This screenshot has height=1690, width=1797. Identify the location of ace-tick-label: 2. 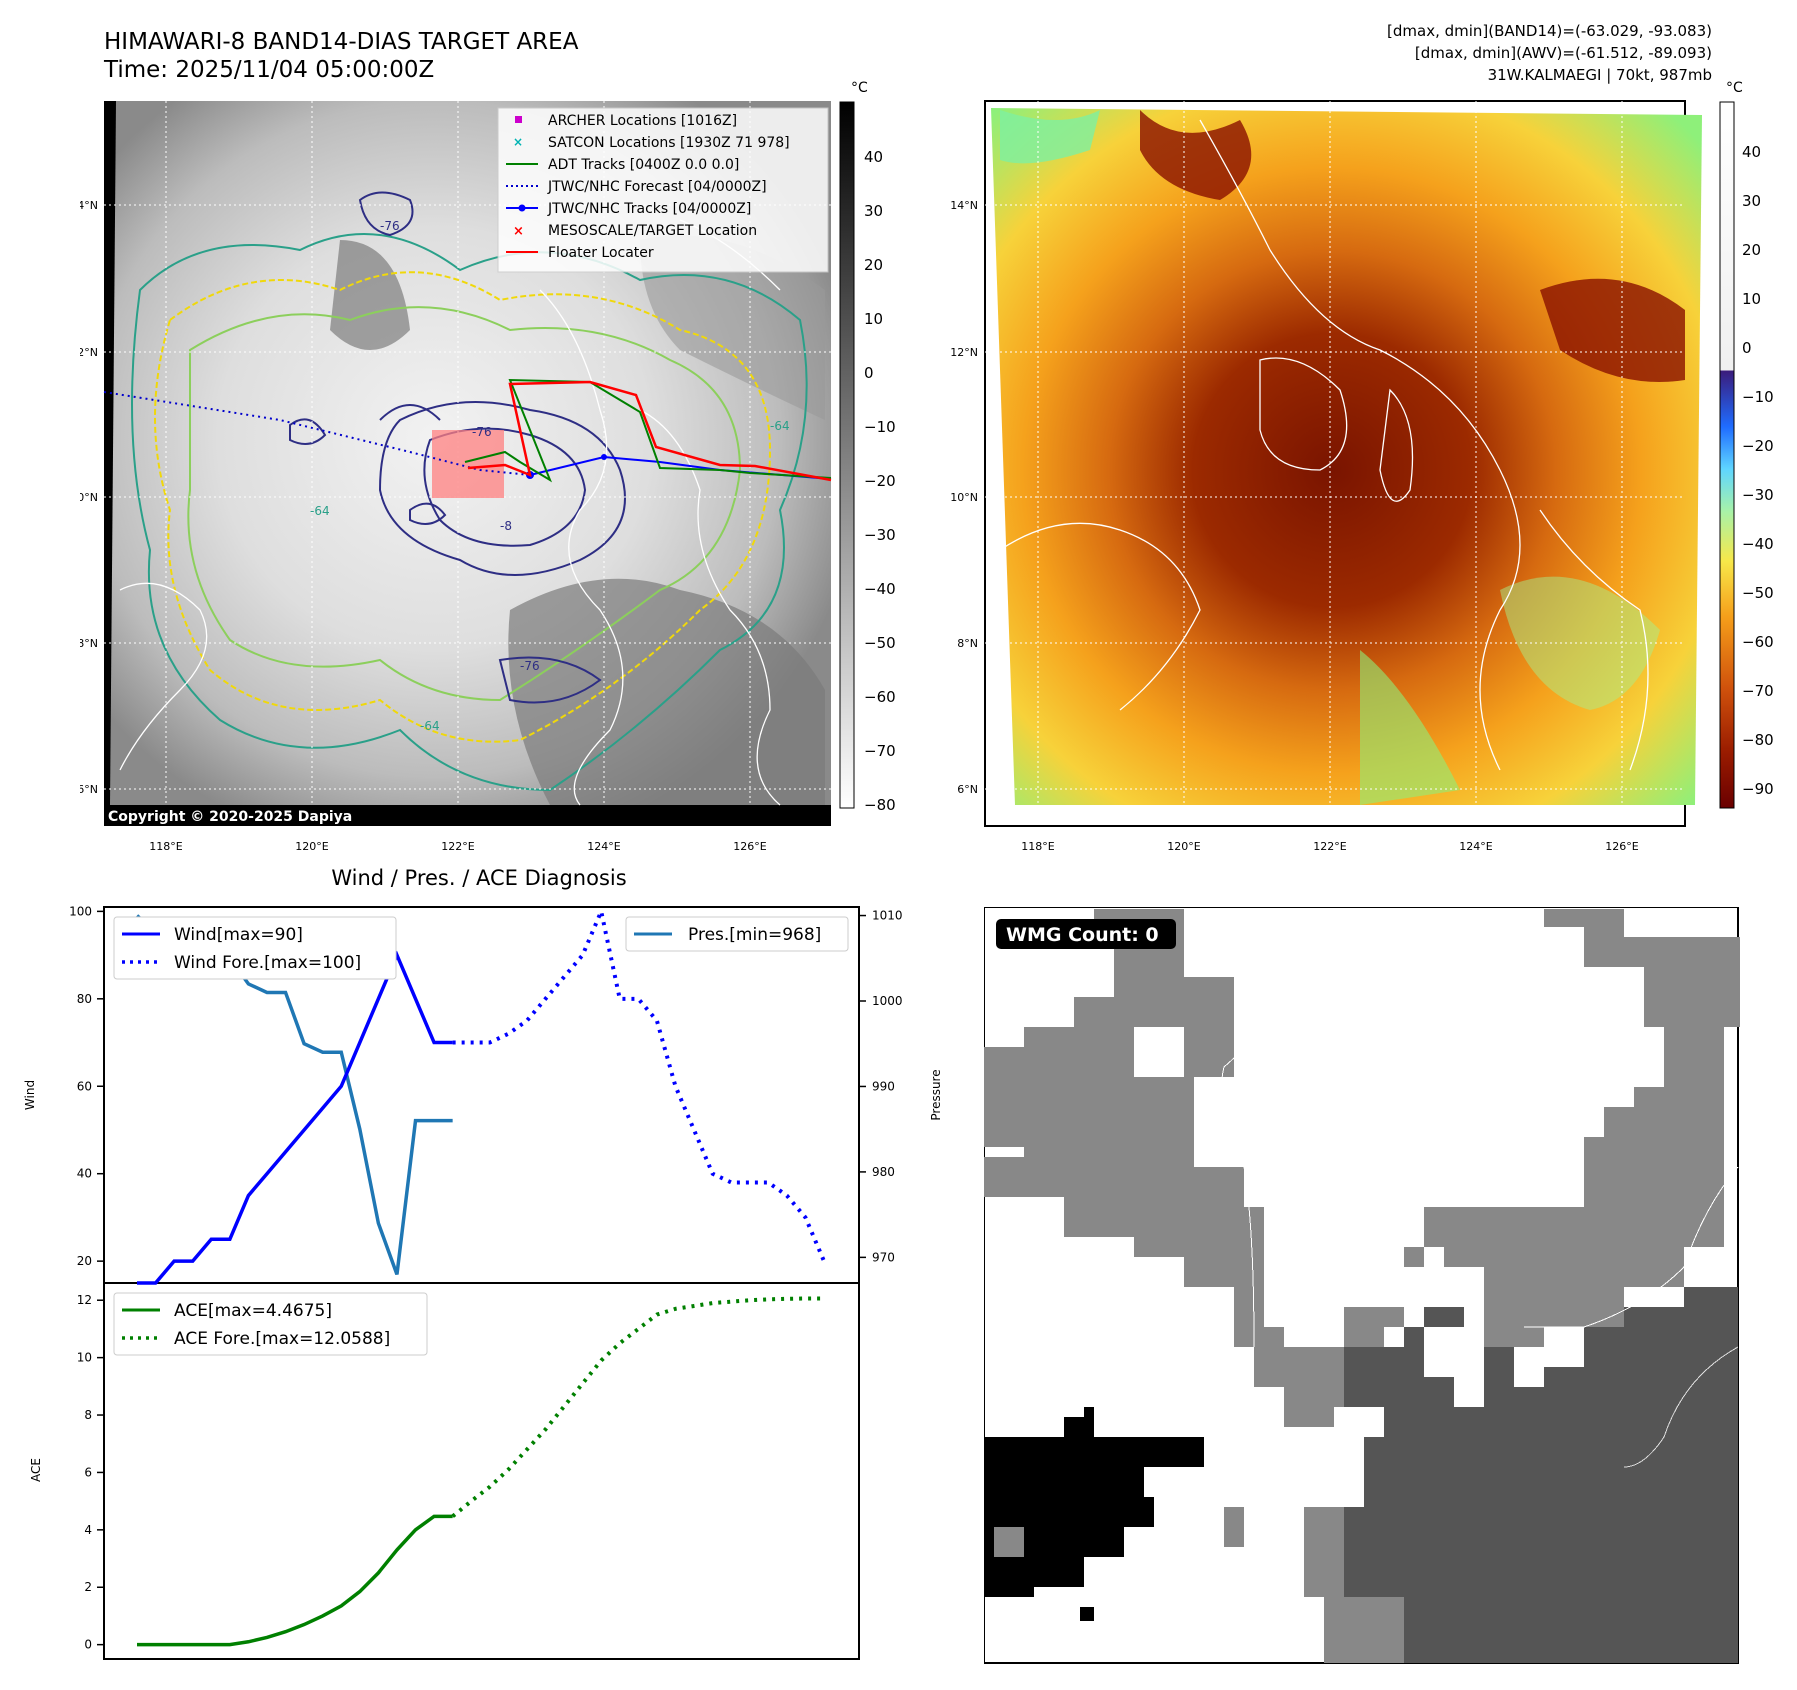
(88, 1587).